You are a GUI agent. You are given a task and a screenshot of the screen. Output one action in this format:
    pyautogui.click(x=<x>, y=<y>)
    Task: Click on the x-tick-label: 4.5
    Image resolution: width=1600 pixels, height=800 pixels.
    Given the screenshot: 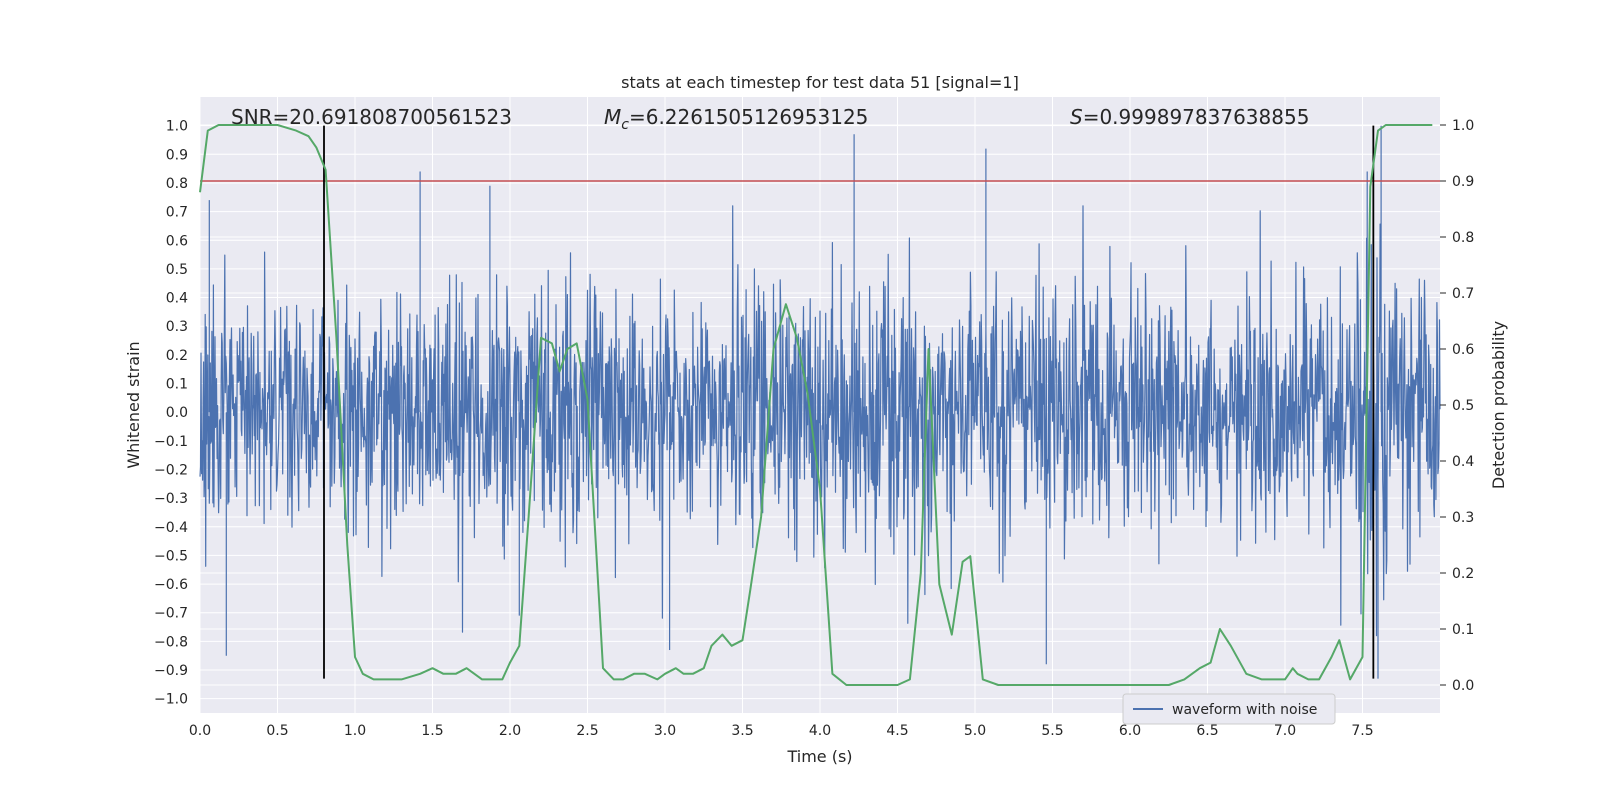 What is the action you would take?
    pyautogui.click(x=897, y=731)
    